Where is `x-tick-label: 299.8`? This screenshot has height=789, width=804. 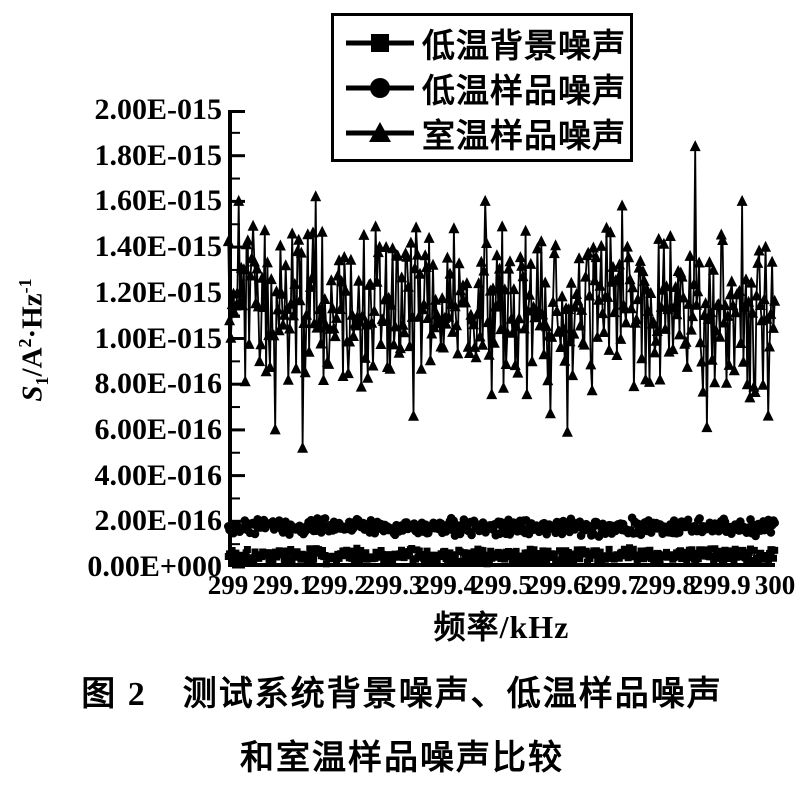 x-tick-label: 299.8 is located at coordinates (665, 585).